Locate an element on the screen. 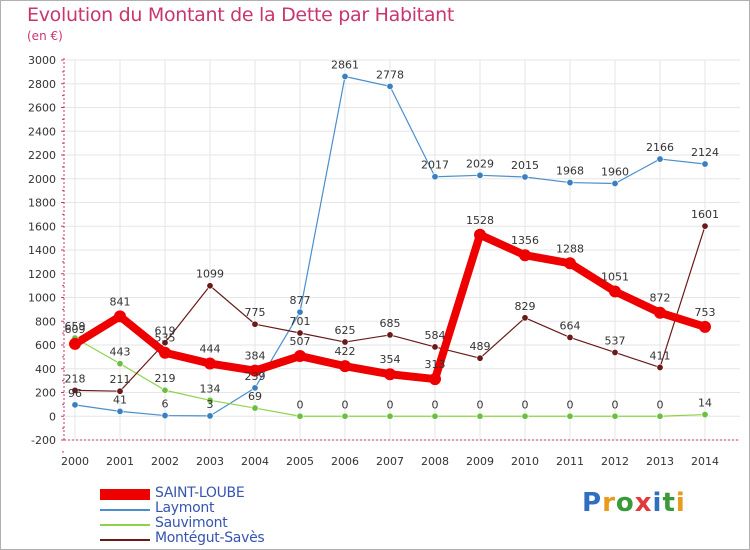 Image resolution: width=750 pixels, height=550 pixels. y-tick-label: -200 is located at coordinates (43, 440).